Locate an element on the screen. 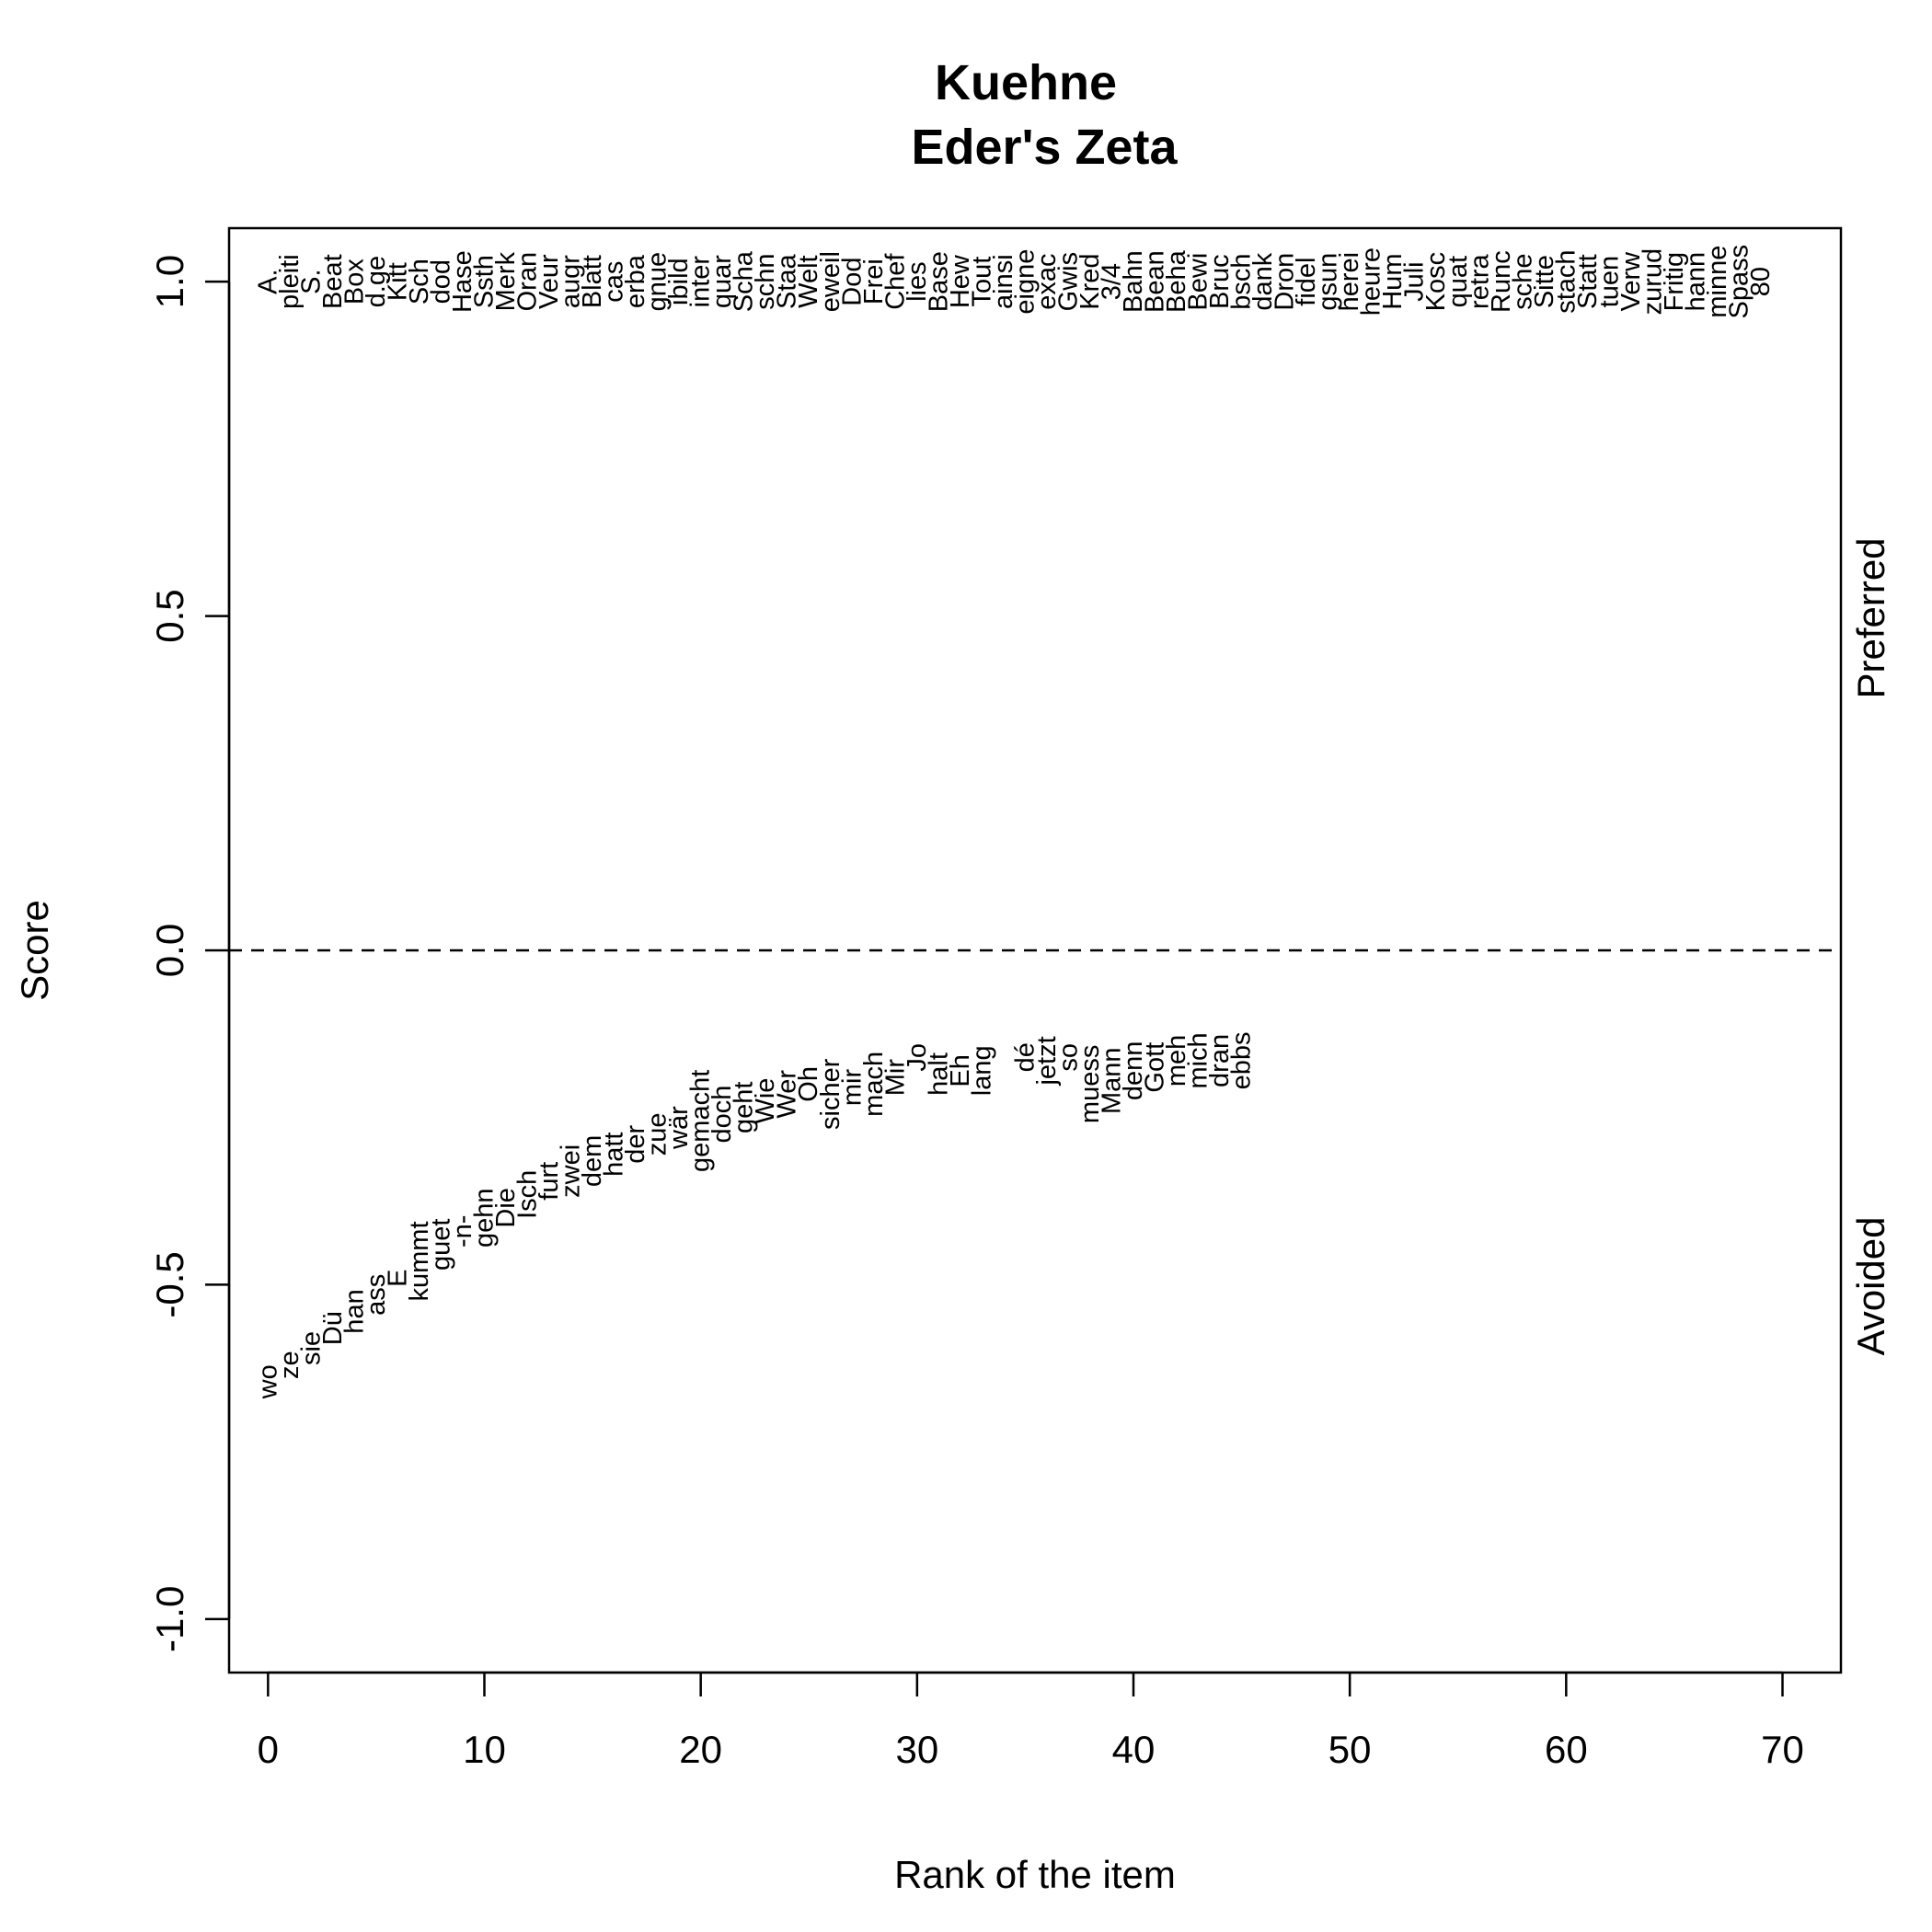 This screenshot has width=1932, height=1932. preferred-word: Bean is located at coordinates (1155, 281).